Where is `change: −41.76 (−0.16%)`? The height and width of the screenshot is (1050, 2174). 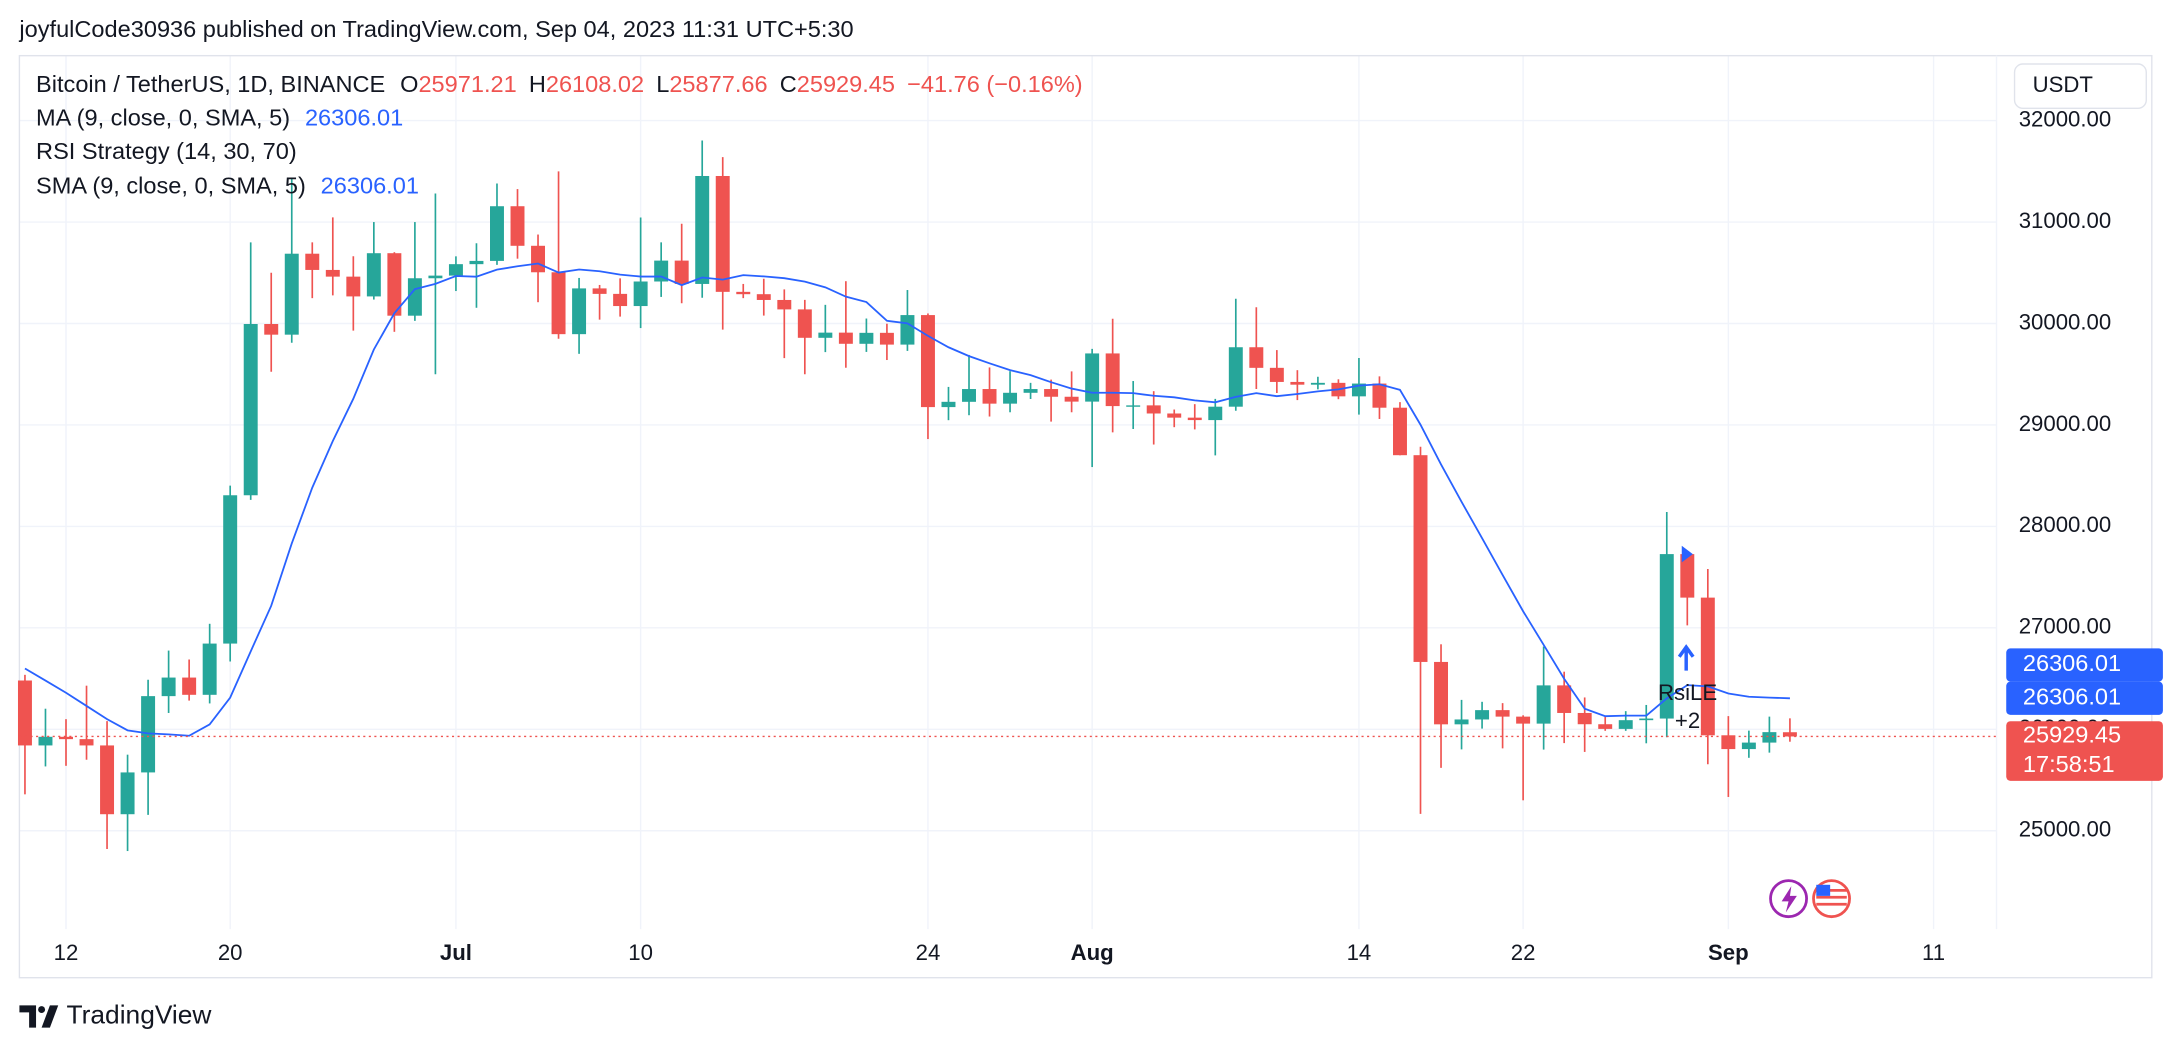
change: −41.76 (−0.16%) is located at coordinates (995, 84).